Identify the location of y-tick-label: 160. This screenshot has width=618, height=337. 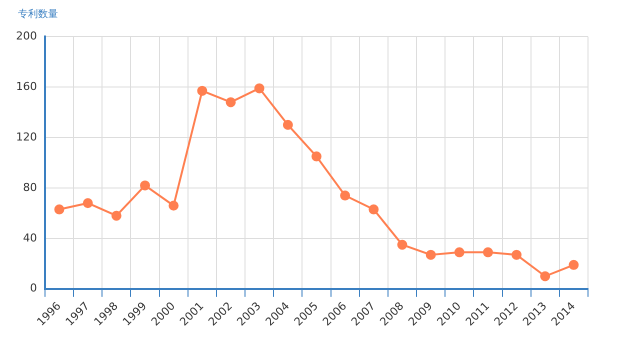
(26, 86).